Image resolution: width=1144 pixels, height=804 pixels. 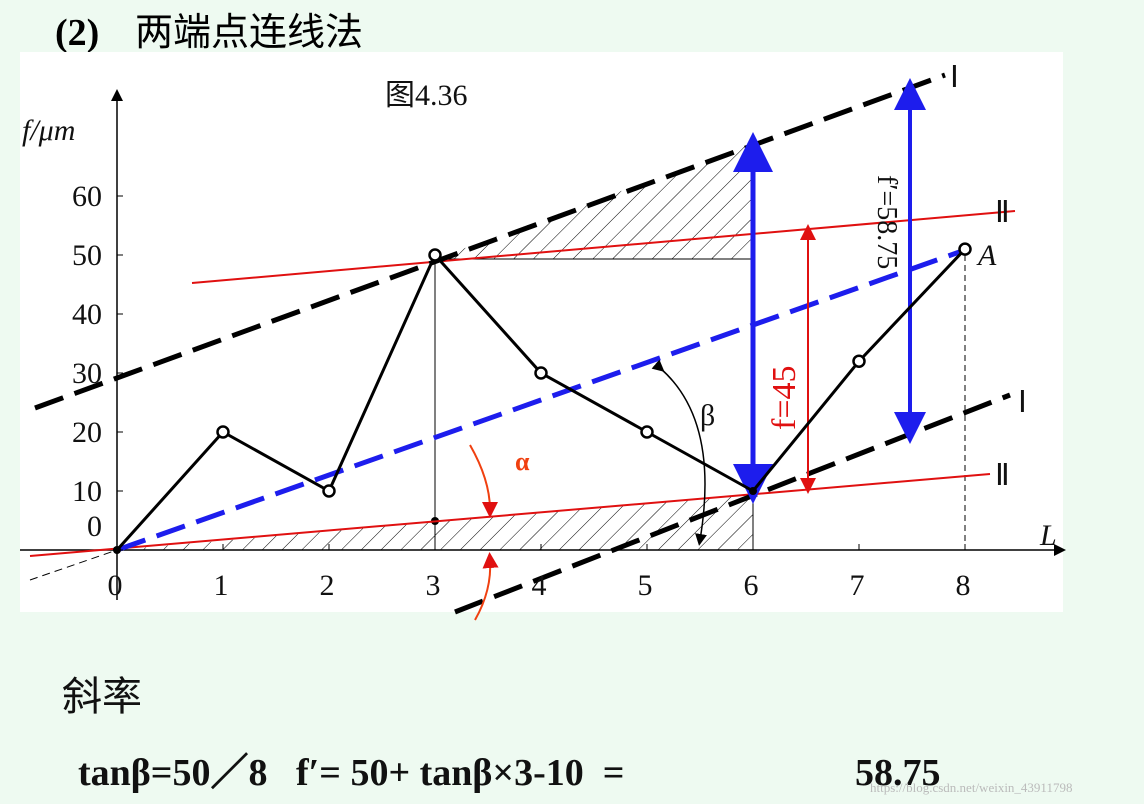 What do you see at coordinates (886, 222) in the screenshot?
I see `label: f′=58.75` at bounding box center [886, 222].